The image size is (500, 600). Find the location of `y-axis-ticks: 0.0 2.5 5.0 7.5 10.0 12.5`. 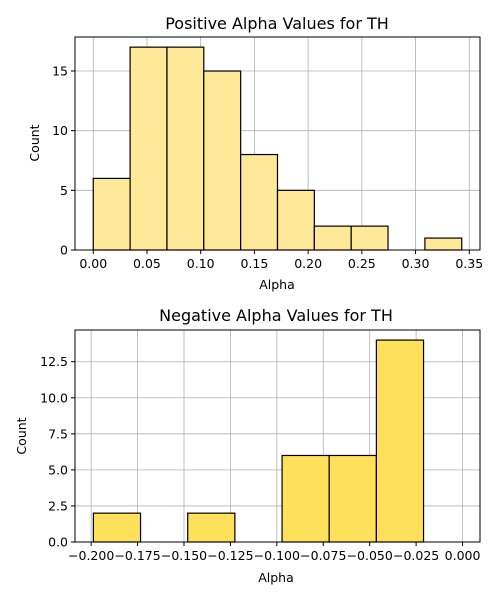

y-axis-ticks: 0.0 2.5 5.0 7.5 10.0 12.5 is located at coordinates (57, 452).